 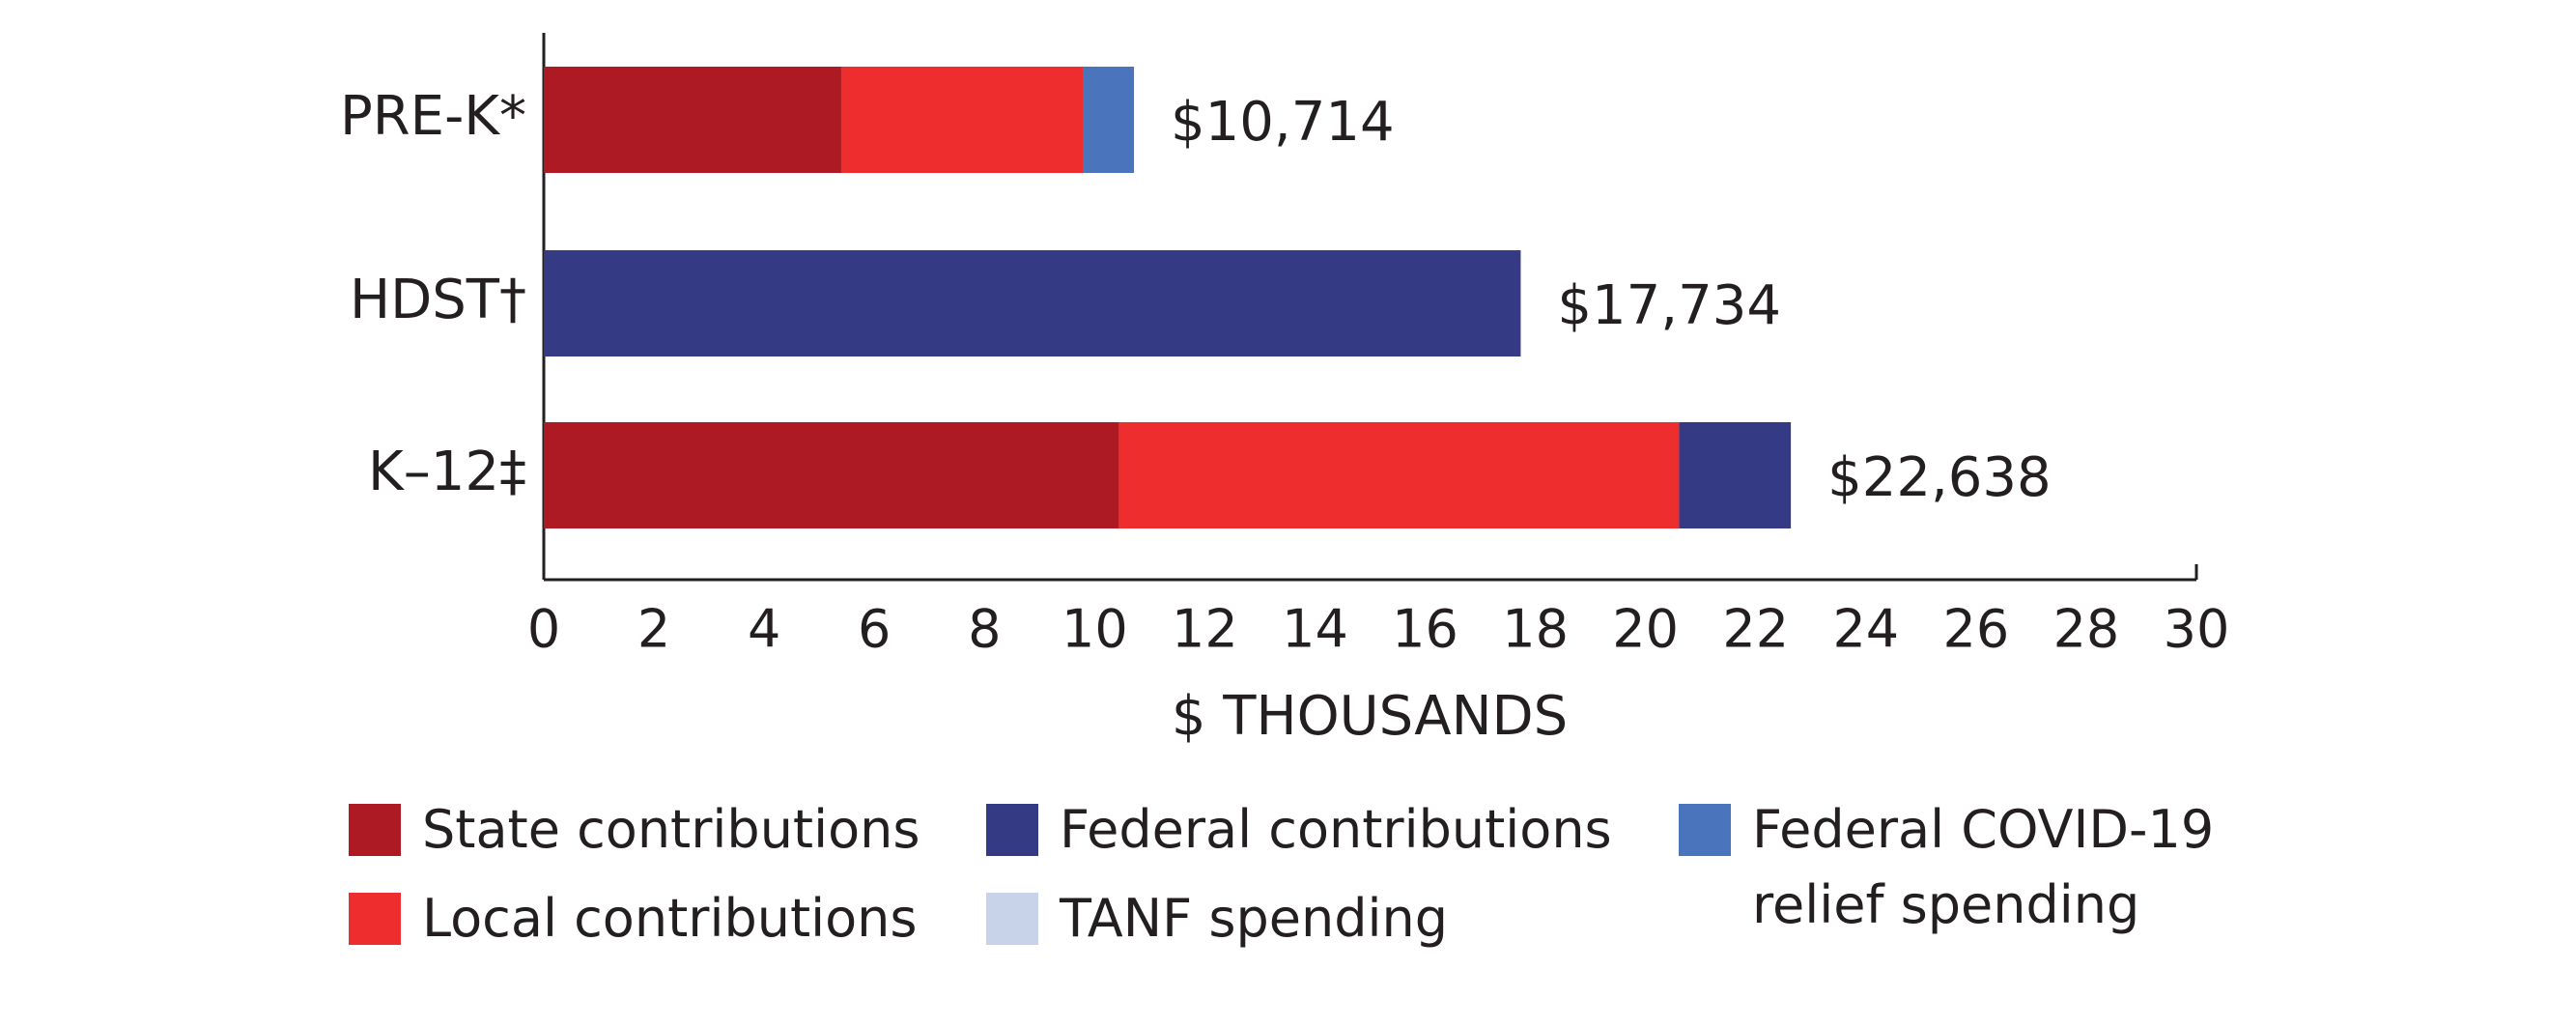 I want to click on x-tick-label: 30, so click(x=2197, y=629).